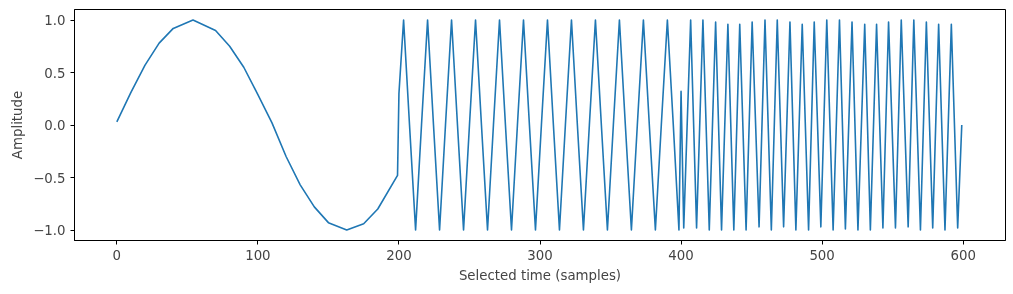 This screenshot has width=1013, height=294. I want to click on y-axis-title: Amplitude, so click(18, 125).